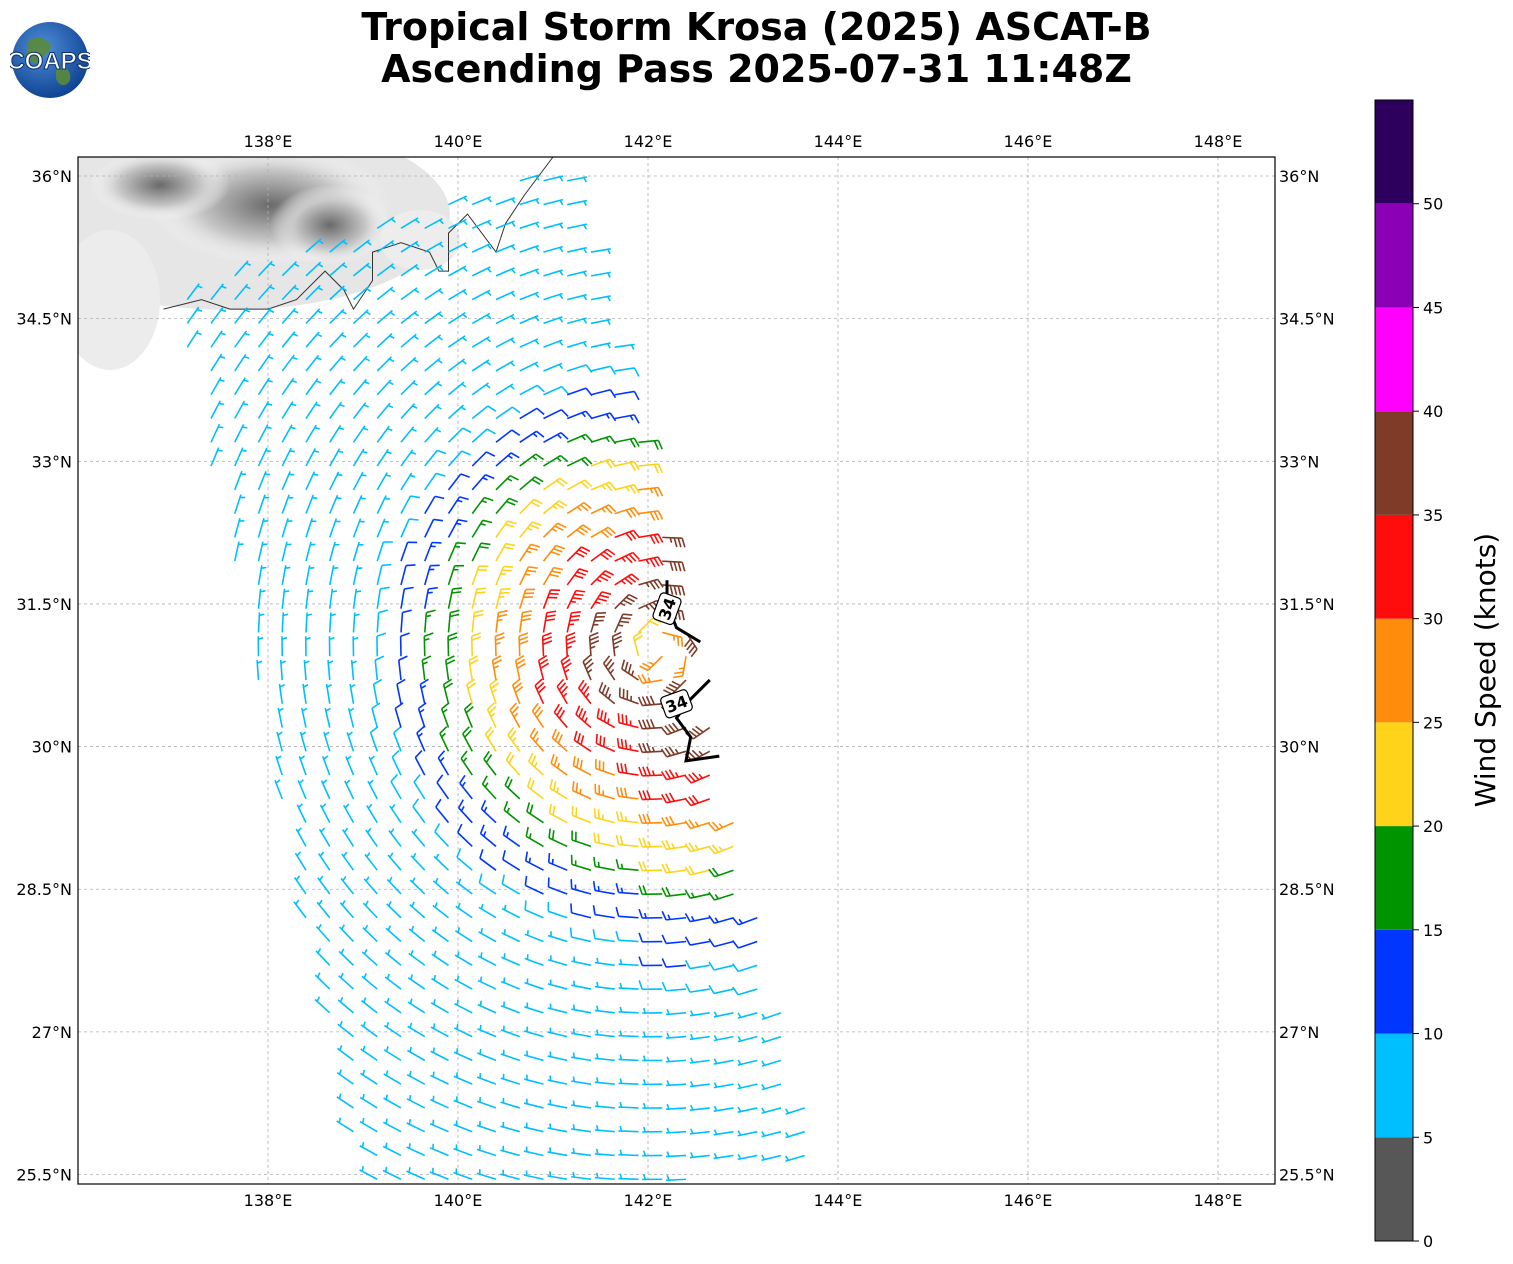  I want to click on lon-tick-label: 148°E, so click(1218, 1200).